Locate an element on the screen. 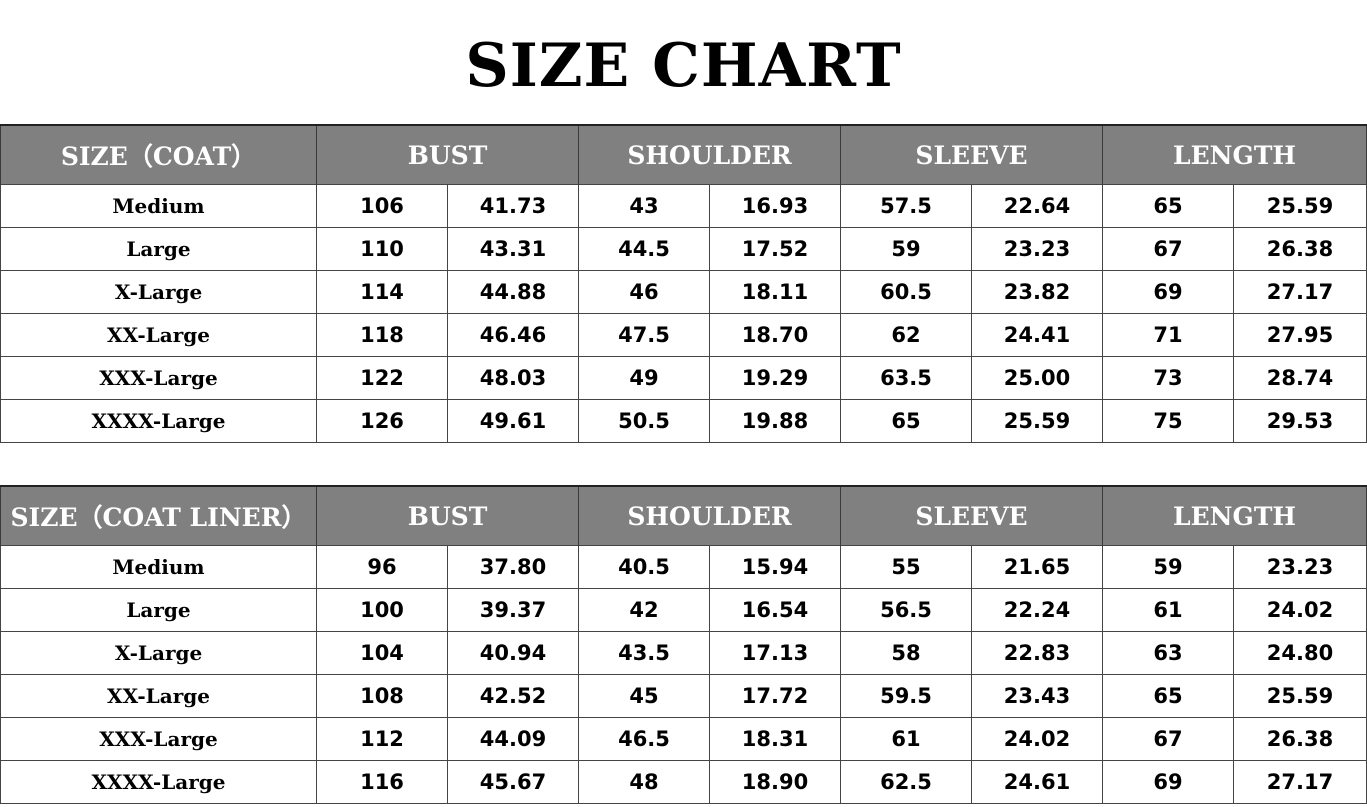 The width and height of the screenshot is (1367, 807). shoulder-cm-cell: 43 is located at coordinates (644, 206).